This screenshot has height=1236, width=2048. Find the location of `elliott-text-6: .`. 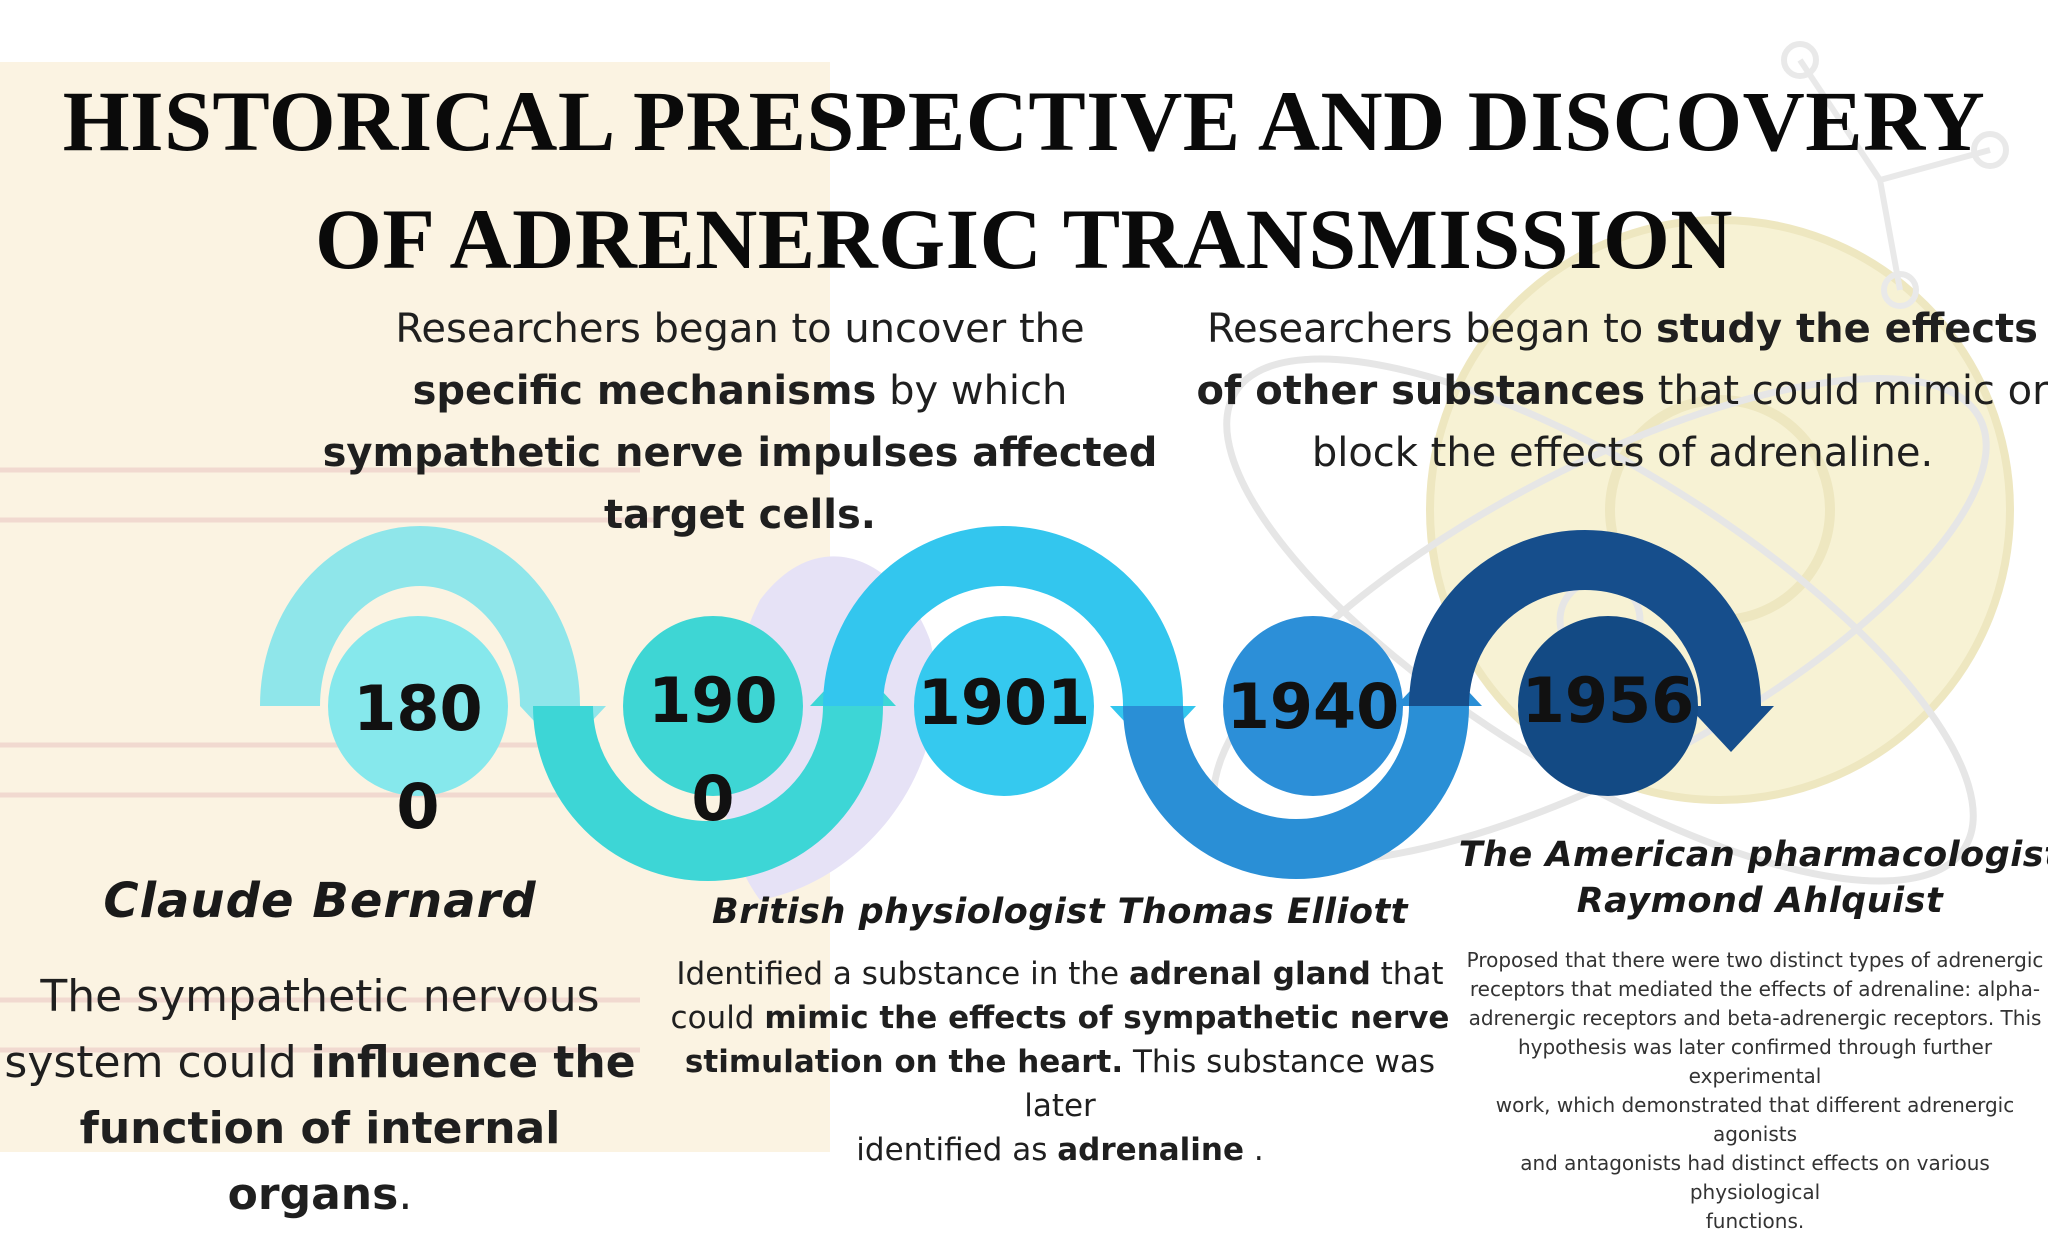

elliott-text-6: . is located at coordinates (1253, 1150).